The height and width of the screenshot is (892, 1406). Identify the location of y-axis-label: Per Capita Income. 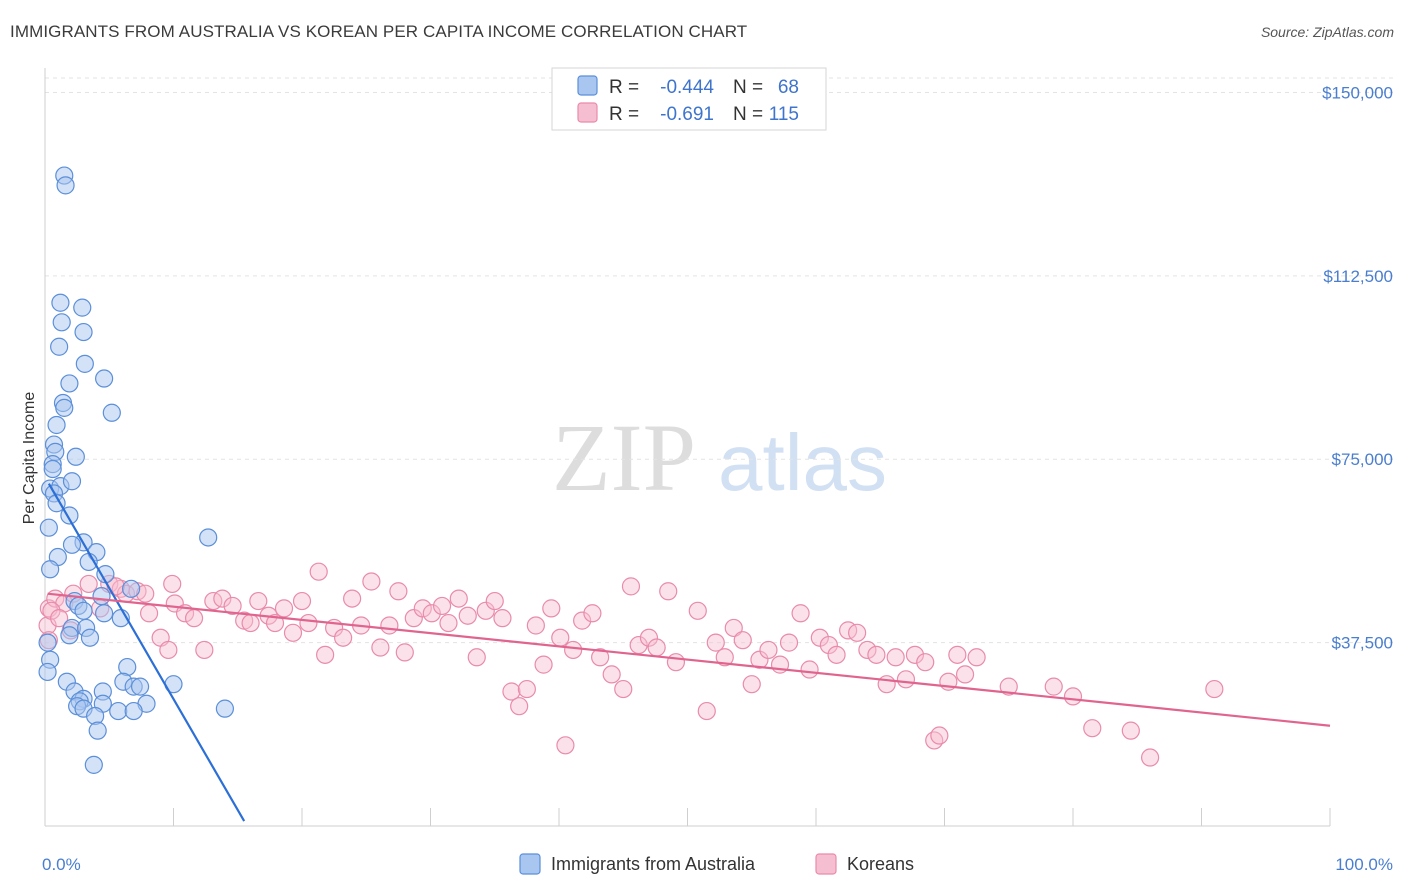
(29, 458).